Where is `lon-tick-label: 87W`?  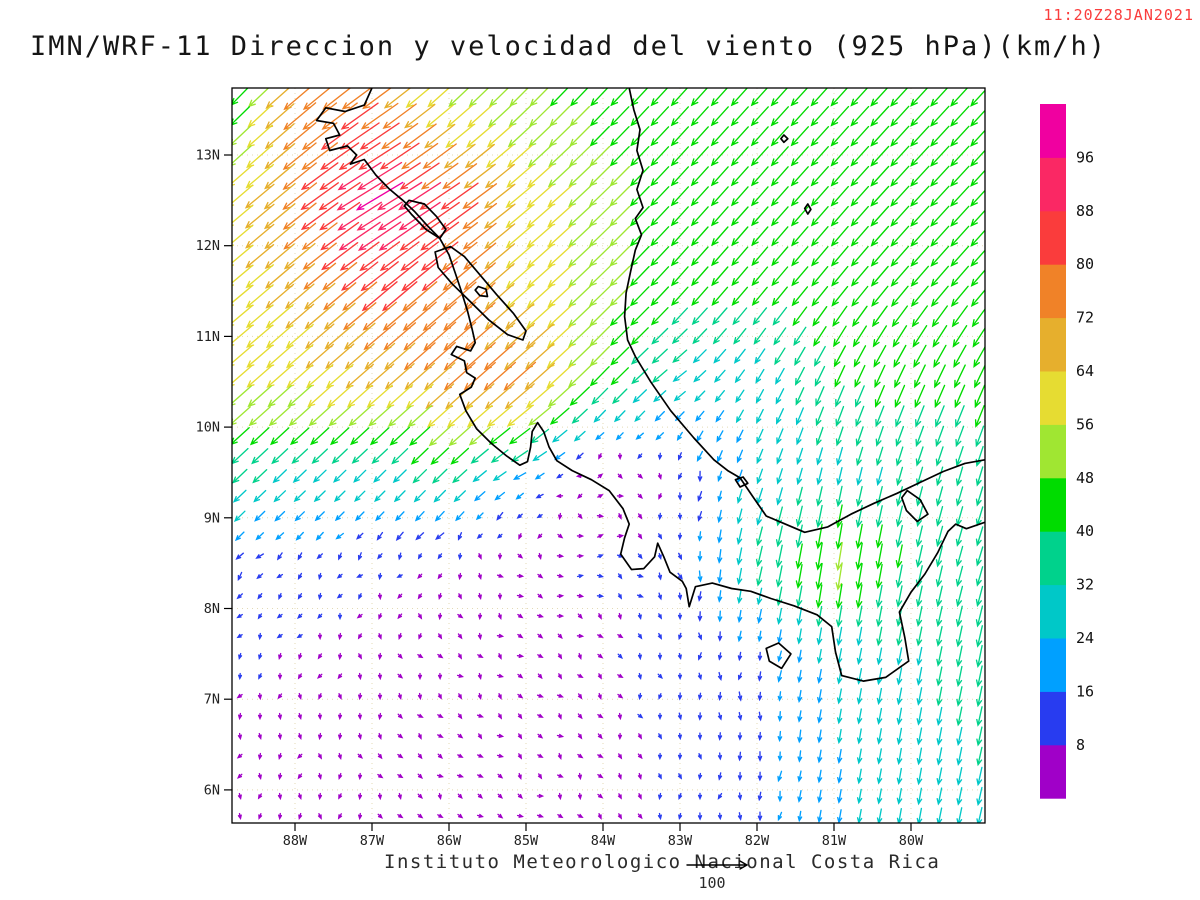
lon-tick-label: 87W is located at coordinates (372, 841).